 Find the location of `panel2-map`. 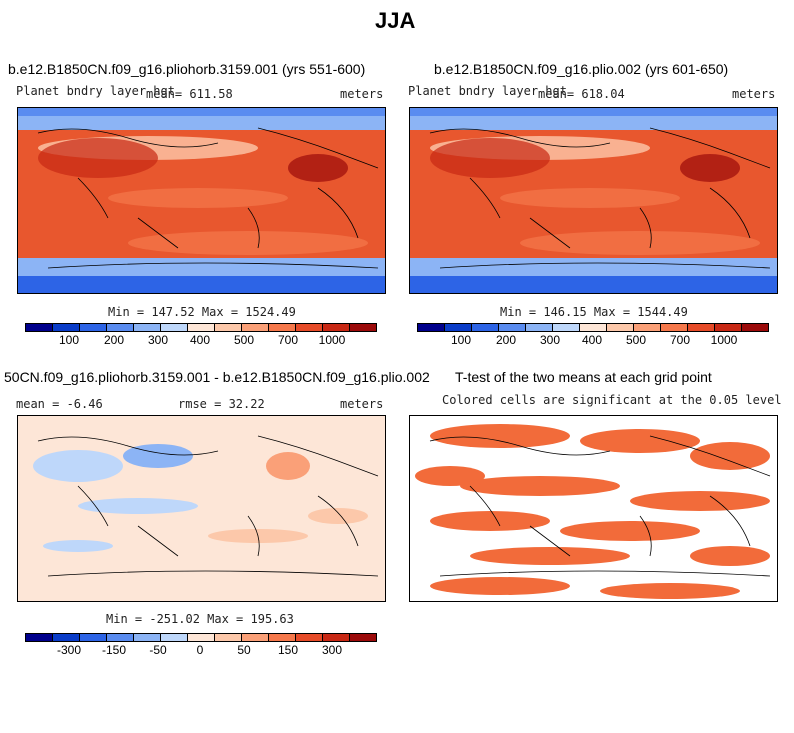

panel2-map is located at coordinates (593, 200).